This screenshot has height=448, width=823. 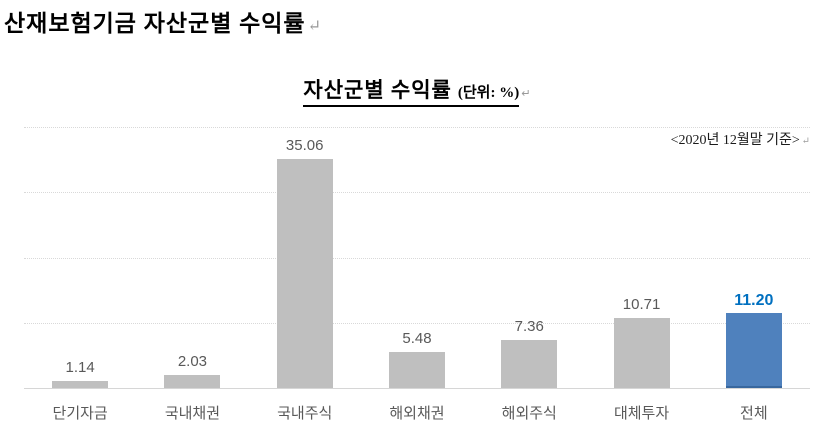 I want to click on bar-slot: 11.20, so click(x=754, y=257).